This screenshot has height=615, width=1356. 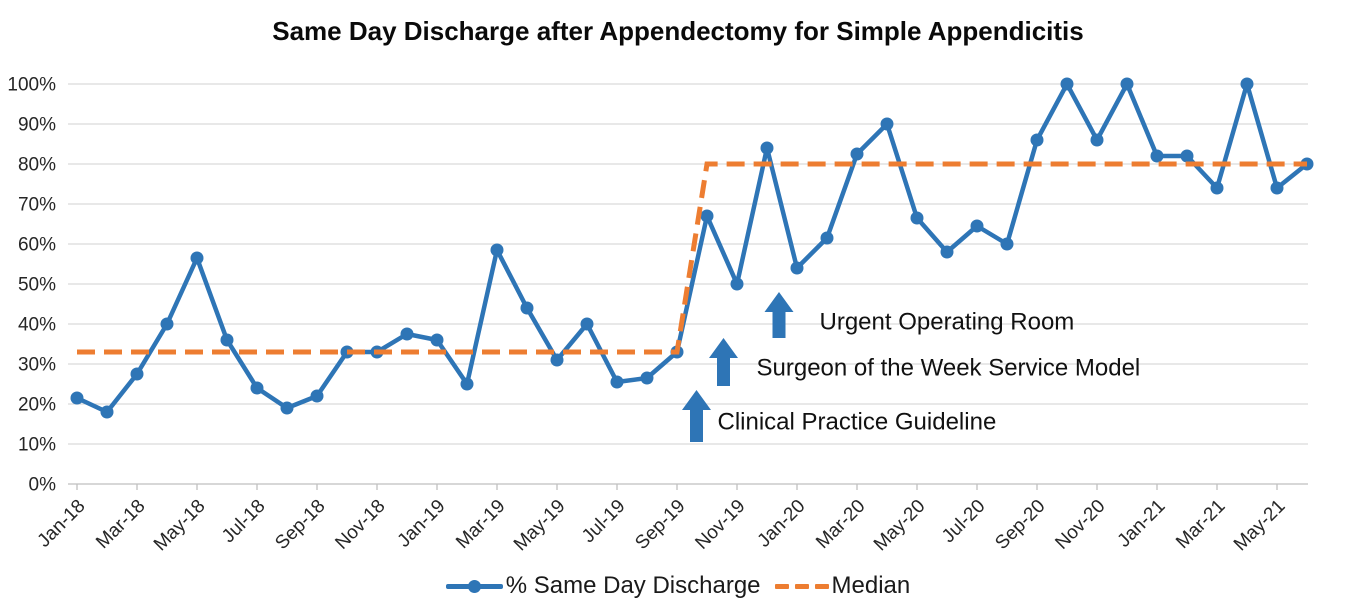 What do you see at coordinates (37, 125) in the screenshot?
I see `y-tick-label: 90%` at bounding box center [37, 125].